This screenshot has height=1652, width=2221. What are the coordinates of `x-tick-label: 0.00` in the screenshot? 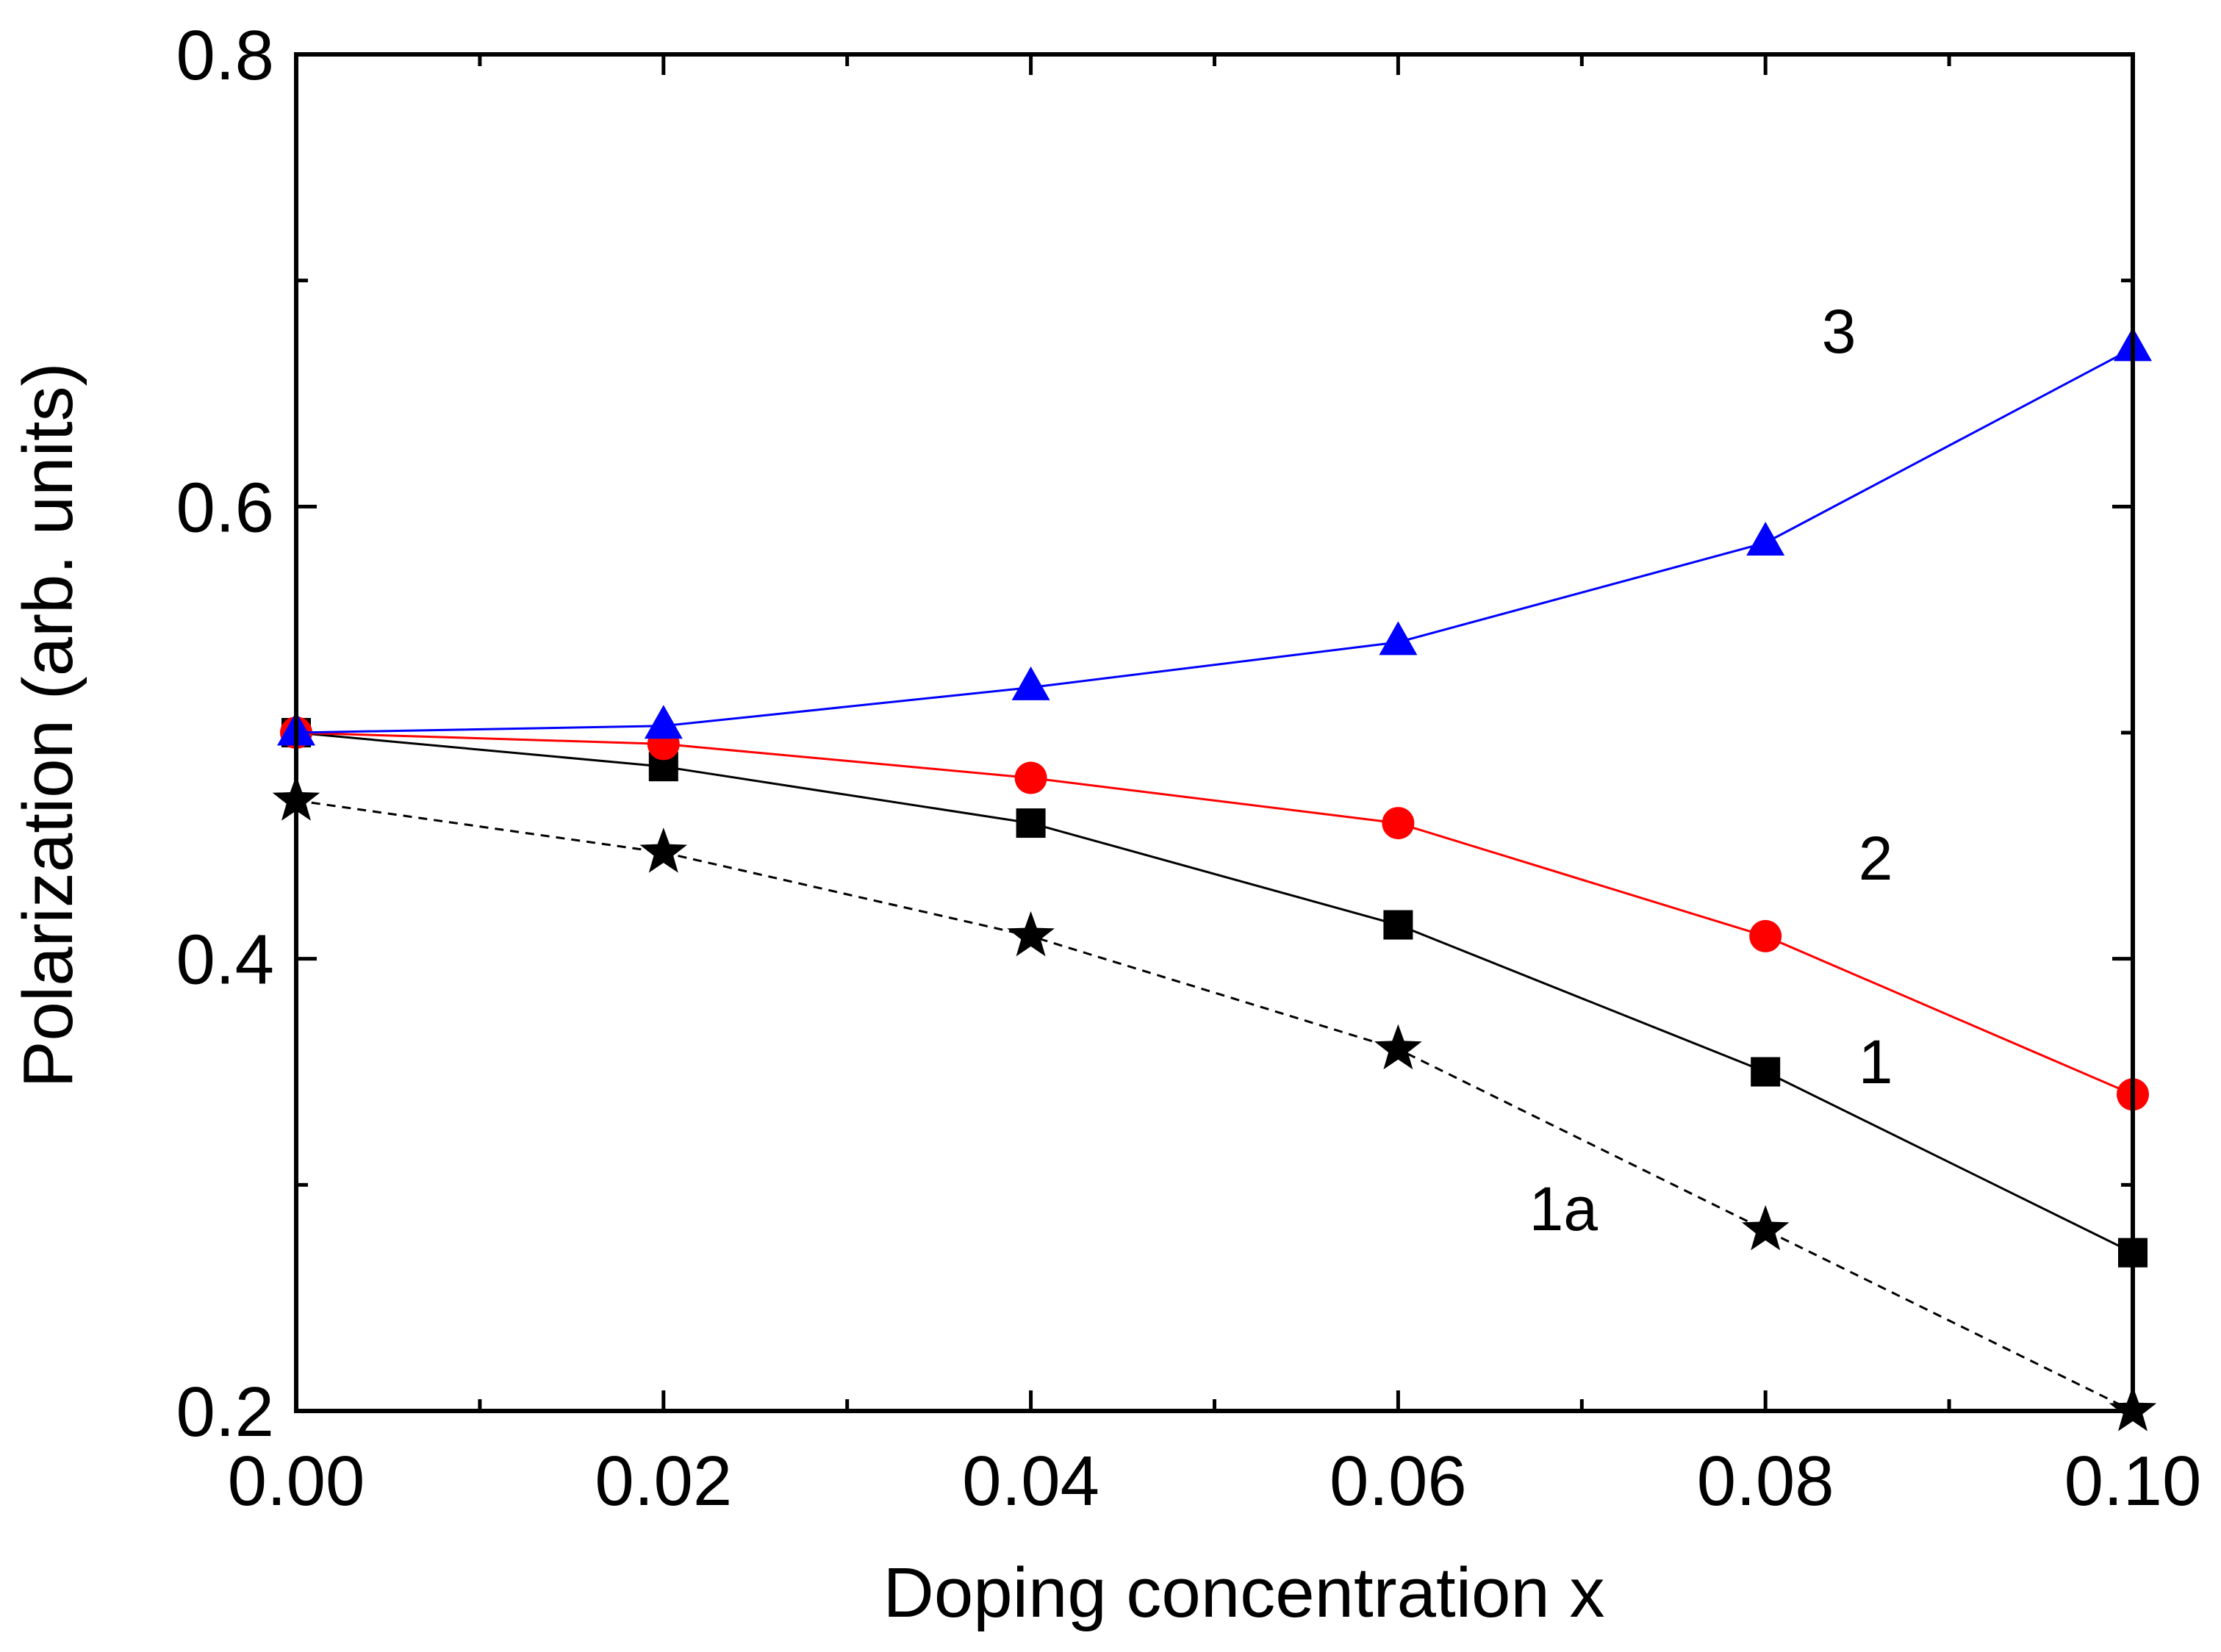 It's located at (296, 1481).